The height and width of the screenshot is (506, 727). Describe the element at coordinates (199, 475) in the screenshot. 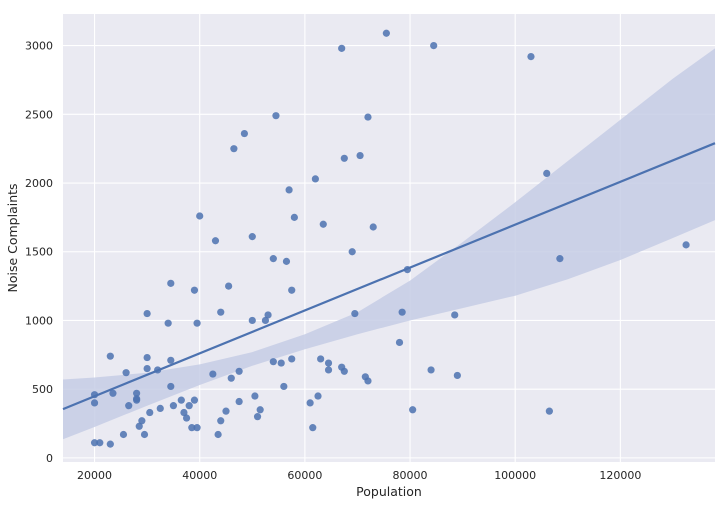

I see `x-tick-label: 40000` at that location.